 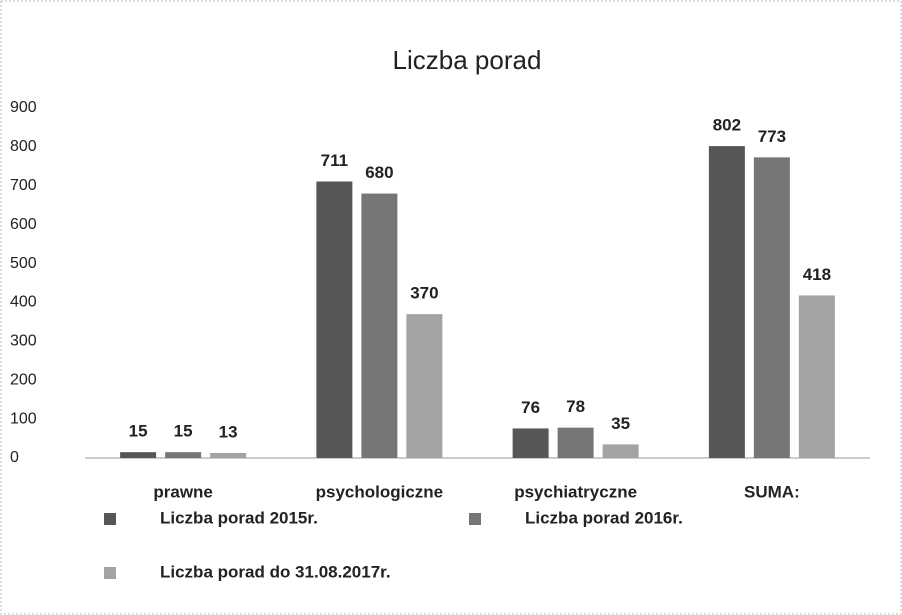 I want to click on y-tick-label: 200, so click(x=23, y=379).